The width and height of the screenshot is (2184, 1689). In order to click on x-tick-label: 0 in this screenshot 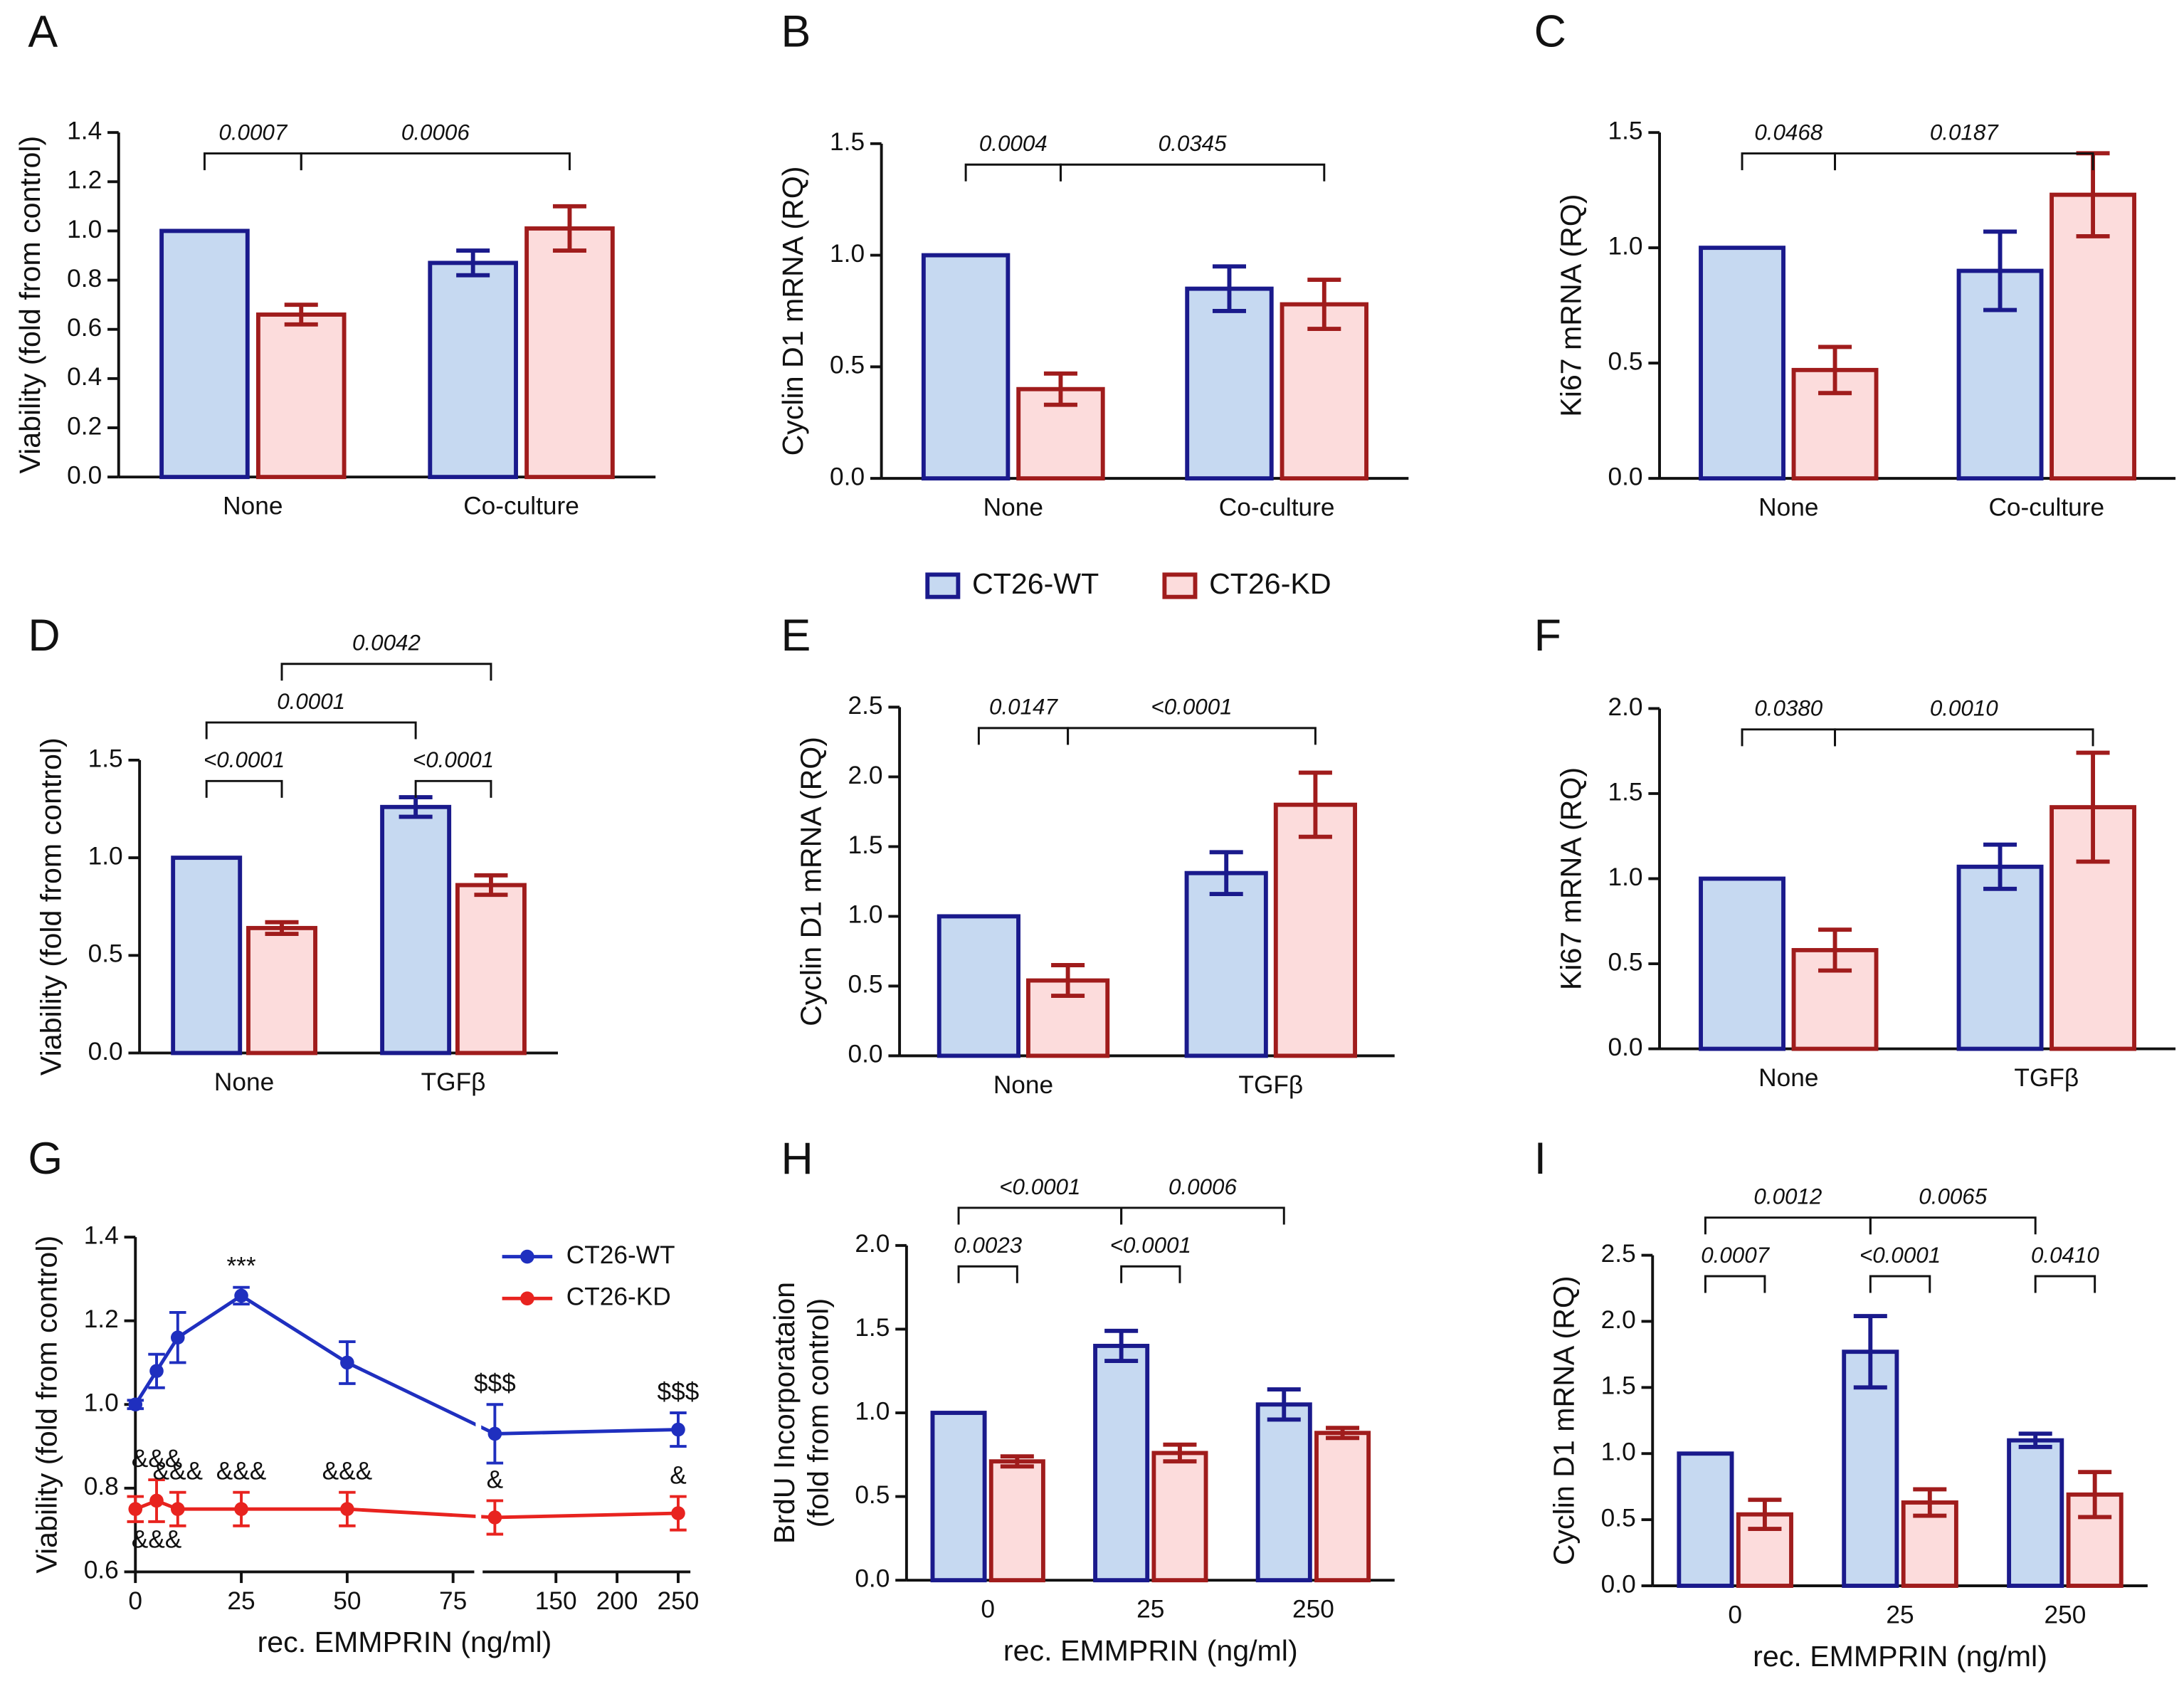, I will do `click(988, 1610)`.